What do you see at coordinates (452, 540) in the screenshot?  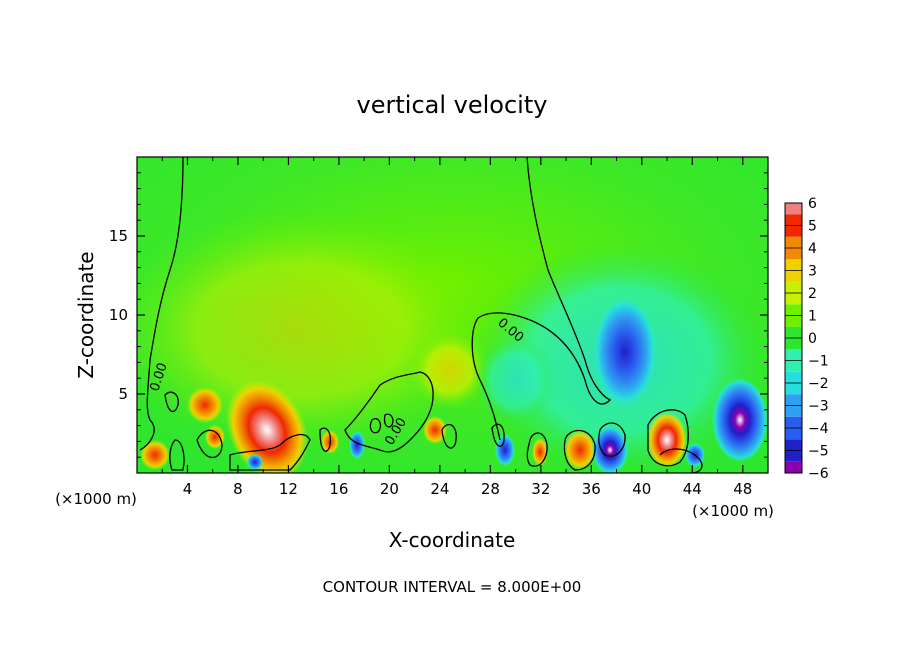 I see `x-axis-label: X-coordinate` at bounding box center [452, 540].